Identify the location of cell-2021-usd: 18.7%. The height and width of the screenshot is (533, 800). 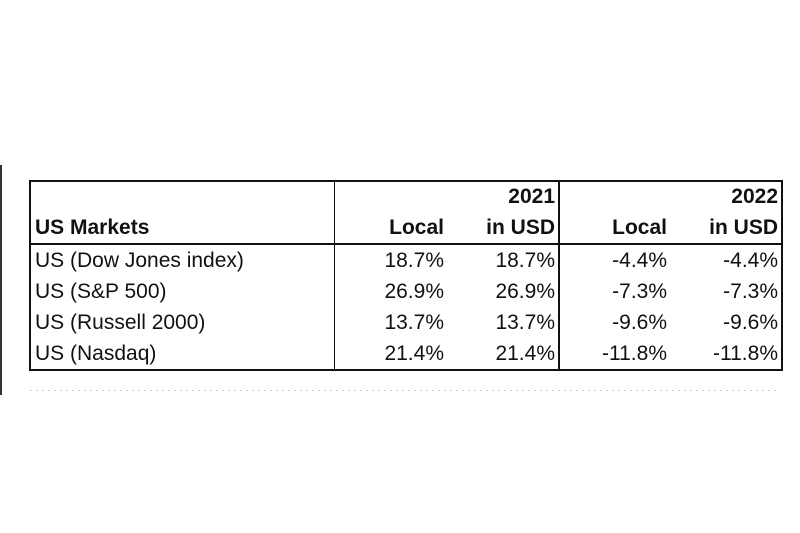
(503, 260).